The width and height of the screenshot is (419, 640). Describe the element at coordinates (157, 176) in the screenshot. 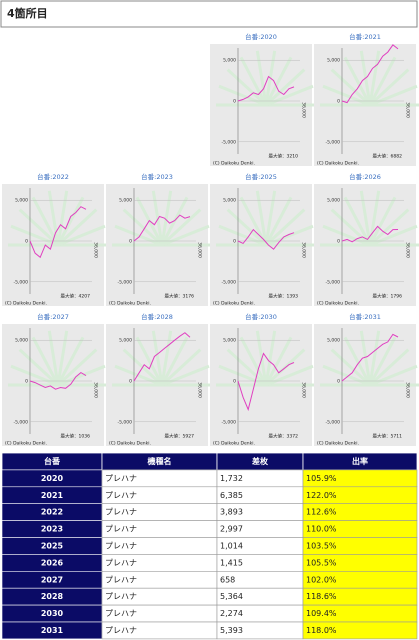

I see `chart-title: 台番:2023` at that location.